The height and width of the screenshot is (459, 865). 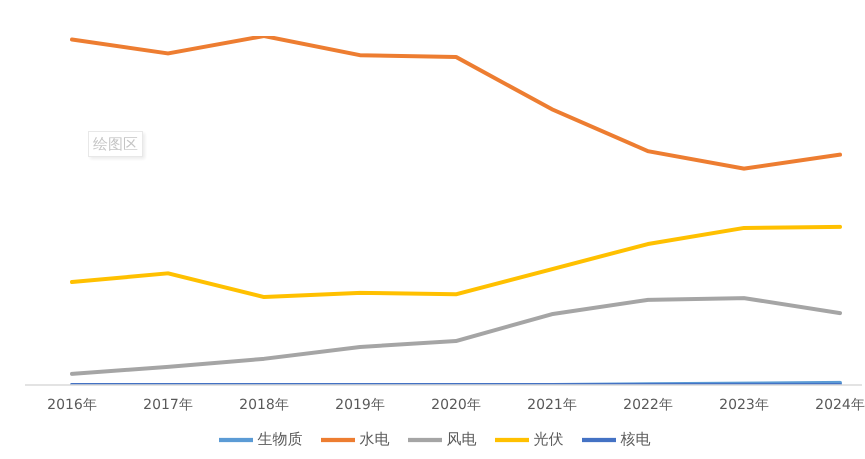 I want to click on x-tick-label: 2021年, so click(x=552, y=404).